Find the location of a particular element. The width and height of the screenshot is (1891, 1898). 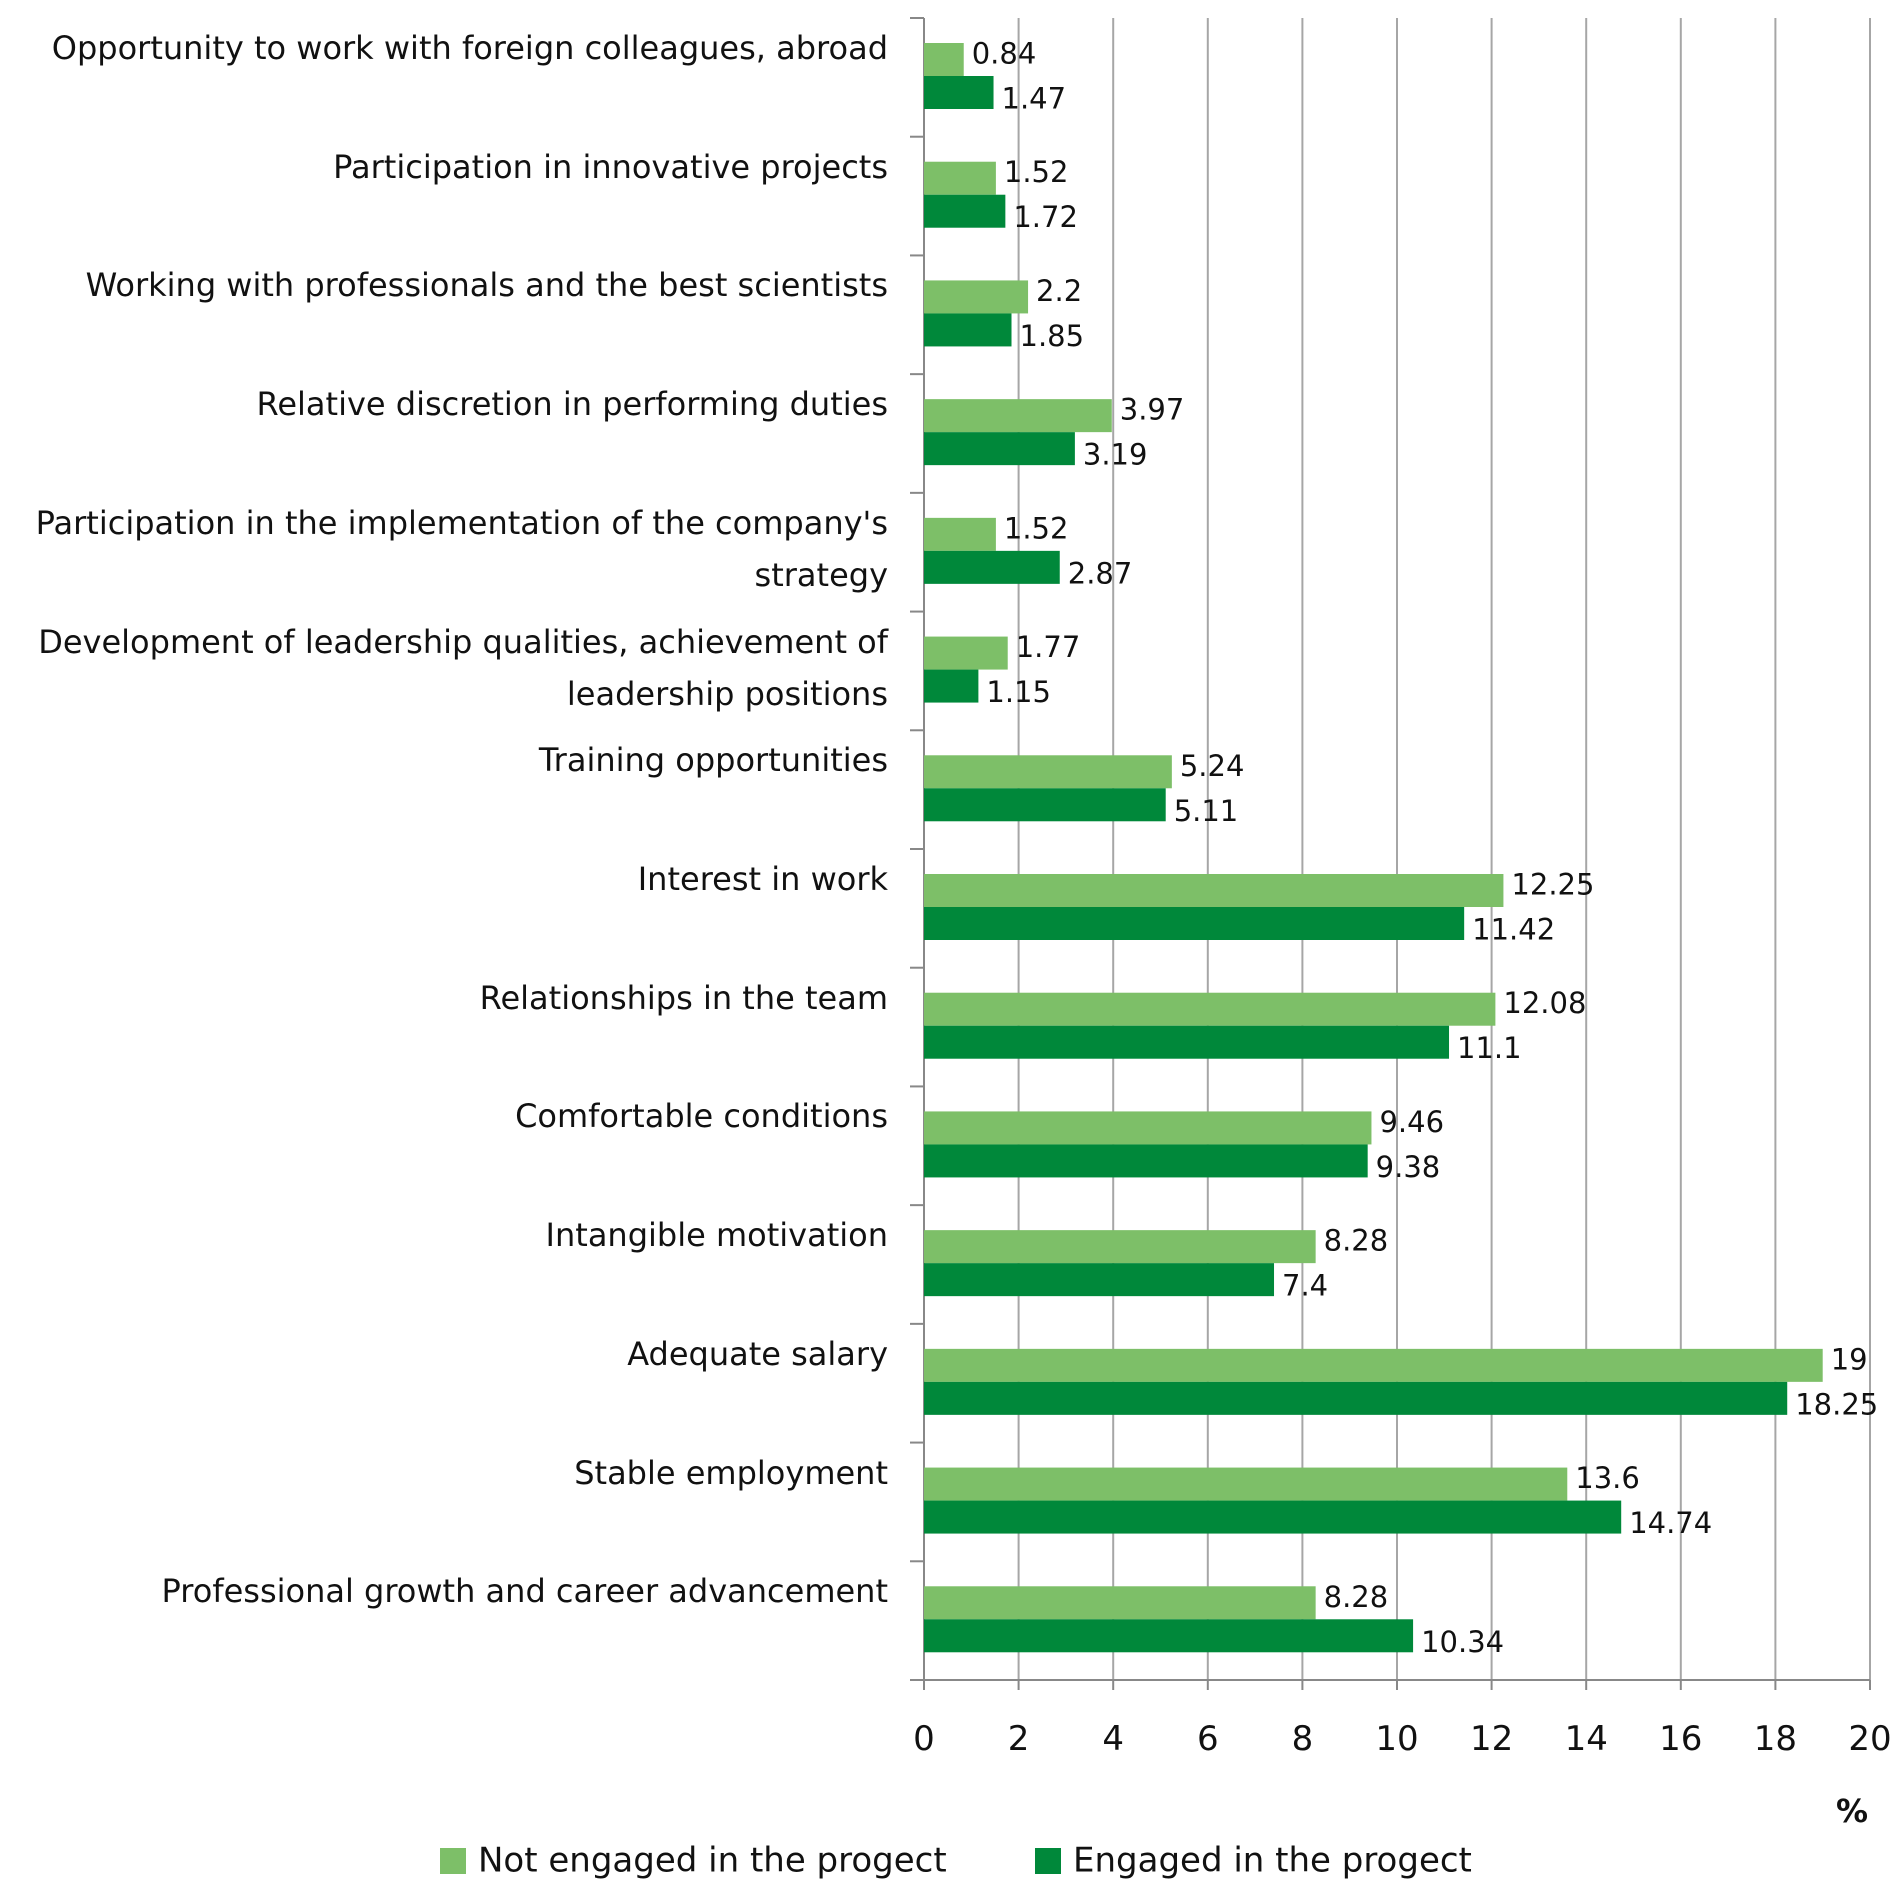

value-label: 18.25 is located at coordinates (1836, 1404).